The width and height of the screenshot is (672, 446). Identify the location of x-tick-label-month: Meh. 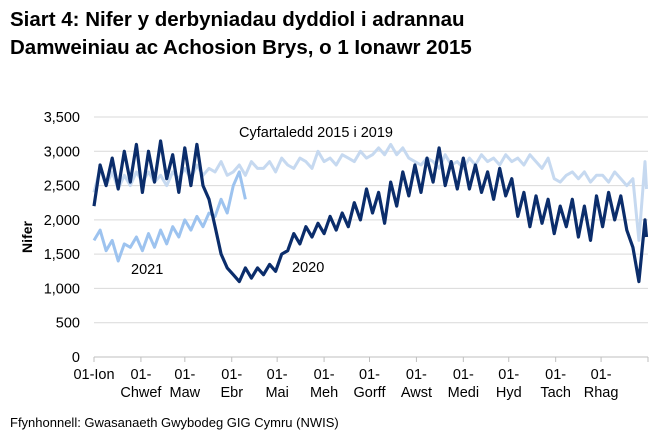
(324, 393).